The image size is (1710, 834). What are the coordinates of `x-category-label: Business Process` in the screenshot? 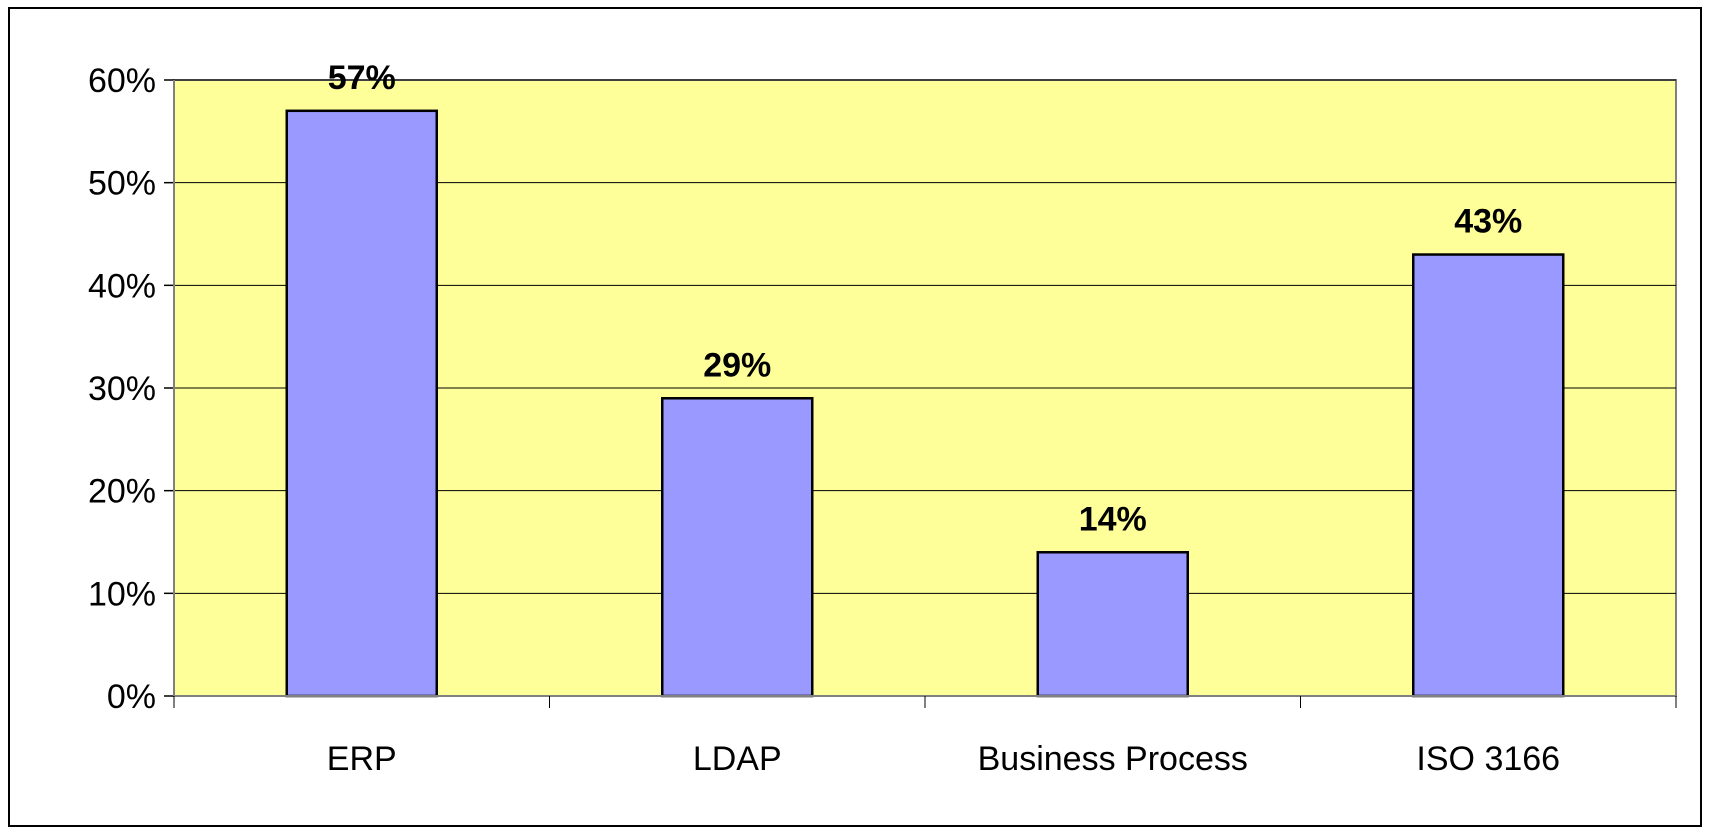 It's located at (1113, 759).